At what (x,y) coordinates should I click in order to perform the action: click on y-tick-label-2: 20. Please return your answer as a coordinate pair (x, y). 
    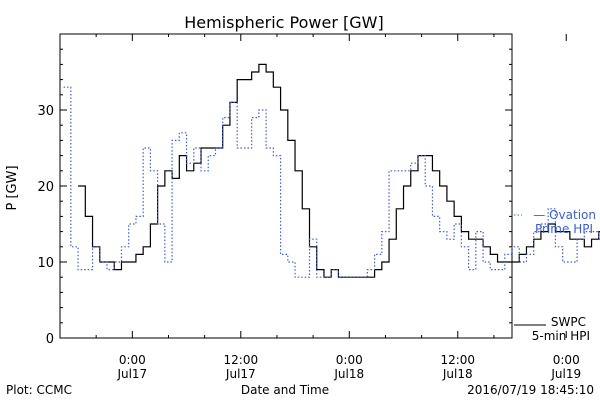
    Looking at the image, I should click on (45, 187).